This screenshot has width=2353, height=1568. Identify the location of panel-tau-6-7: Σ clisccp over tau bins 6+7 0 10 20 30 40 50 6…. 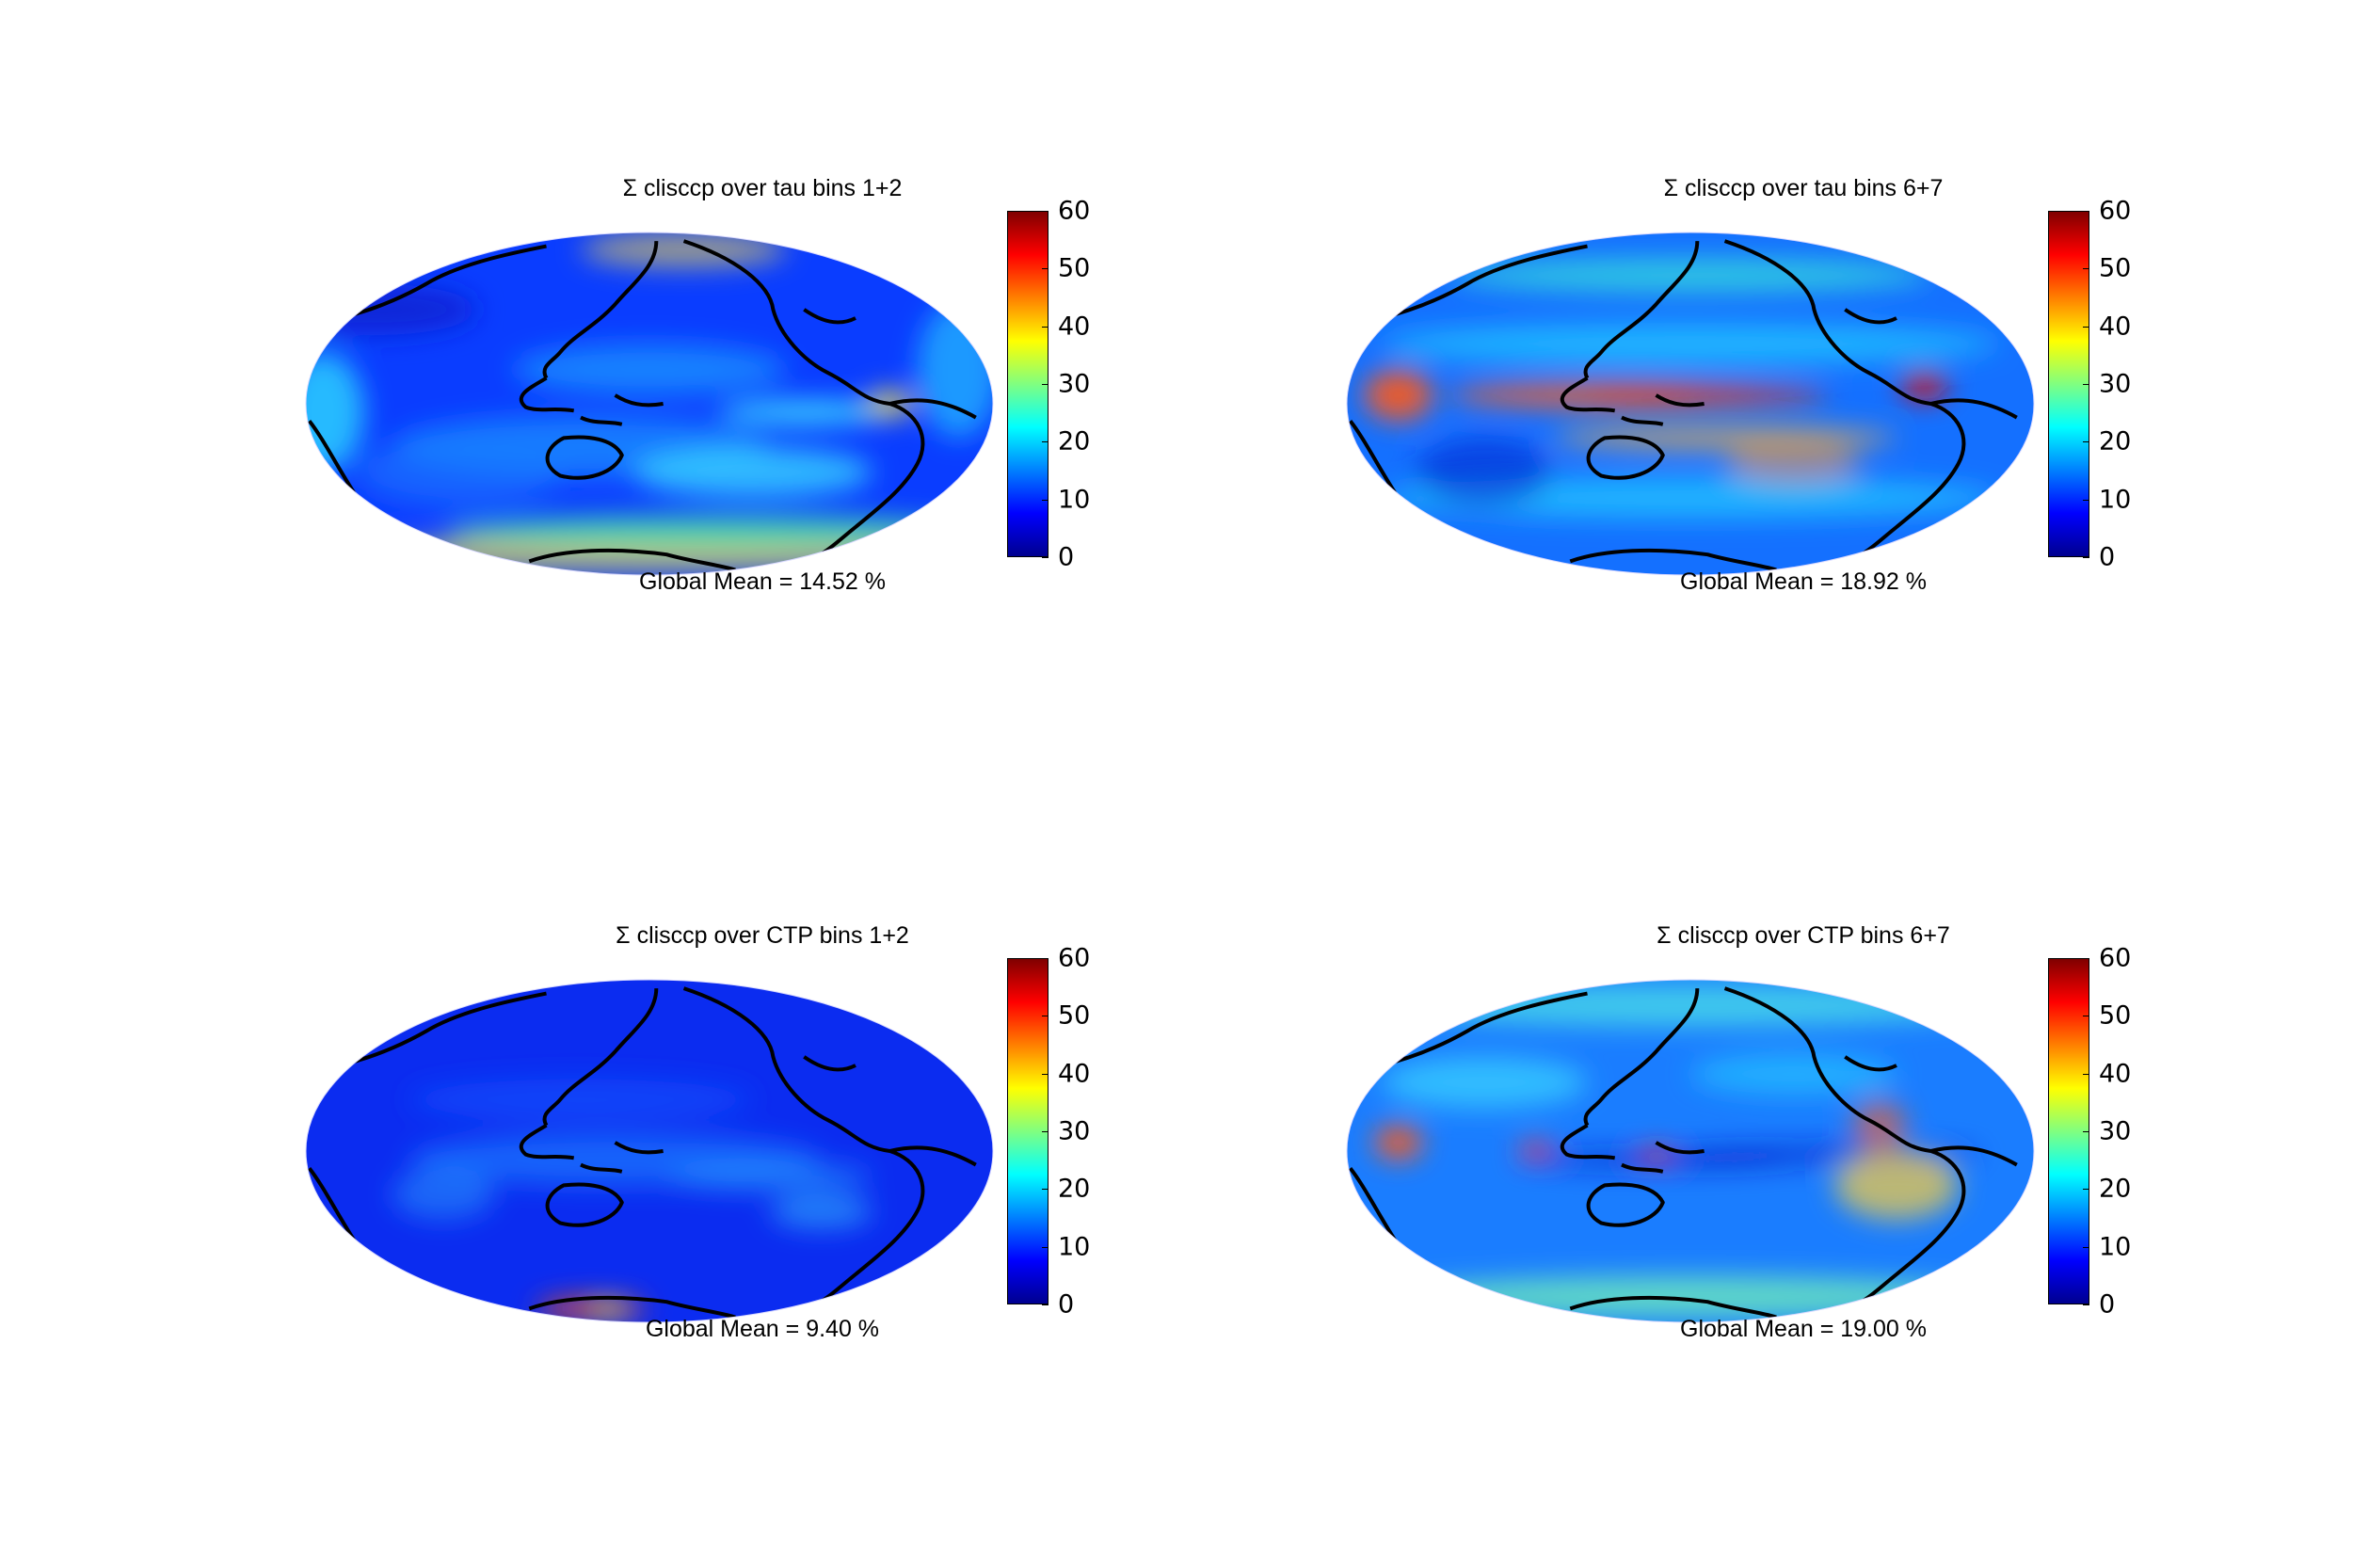
(1843, 438).